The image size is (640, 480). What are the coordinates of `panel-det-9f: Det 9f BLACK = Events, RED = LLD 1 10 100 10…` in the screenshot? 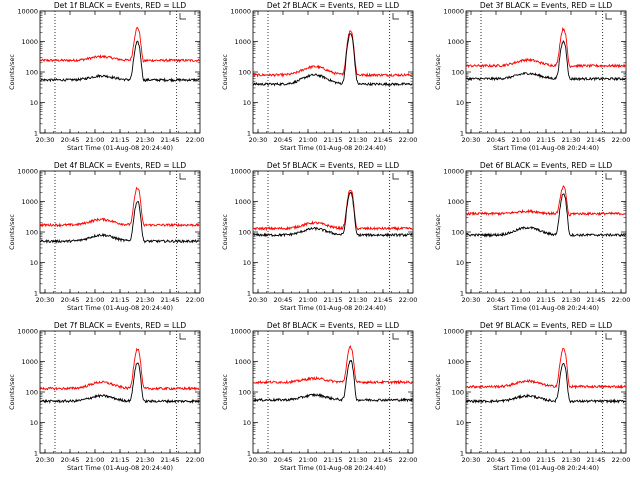 It's located at (532, 396).